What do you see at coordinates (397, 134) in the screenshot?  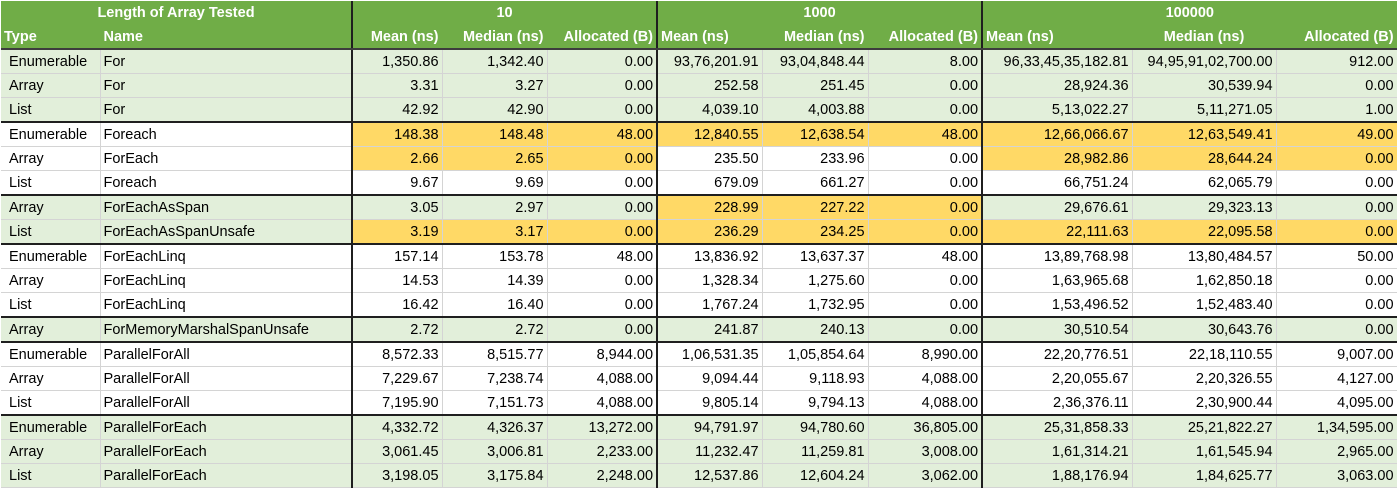 I see `cell-mean: 148.38` at bounding box center [397, 134].